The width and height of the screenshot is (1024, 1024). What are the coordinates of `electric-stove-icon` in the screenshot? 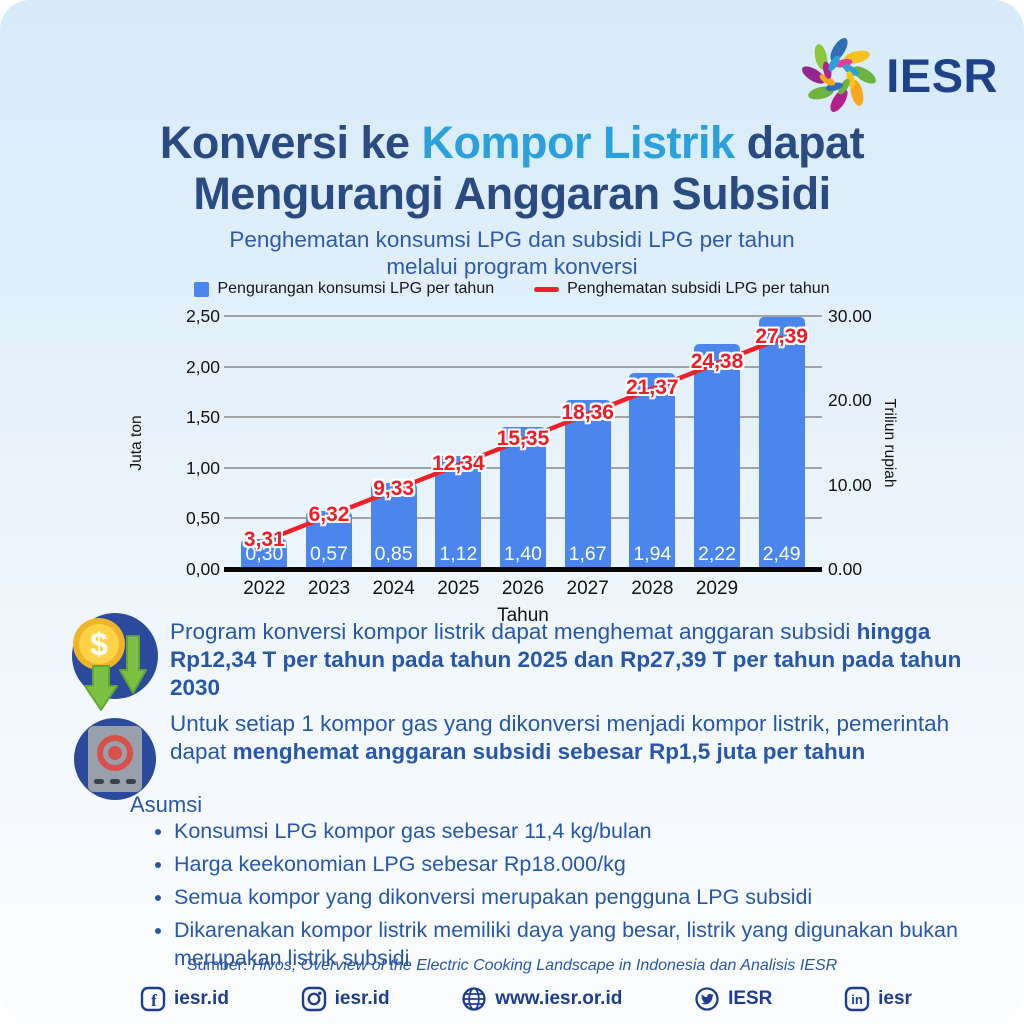 It's located at (115, 759).